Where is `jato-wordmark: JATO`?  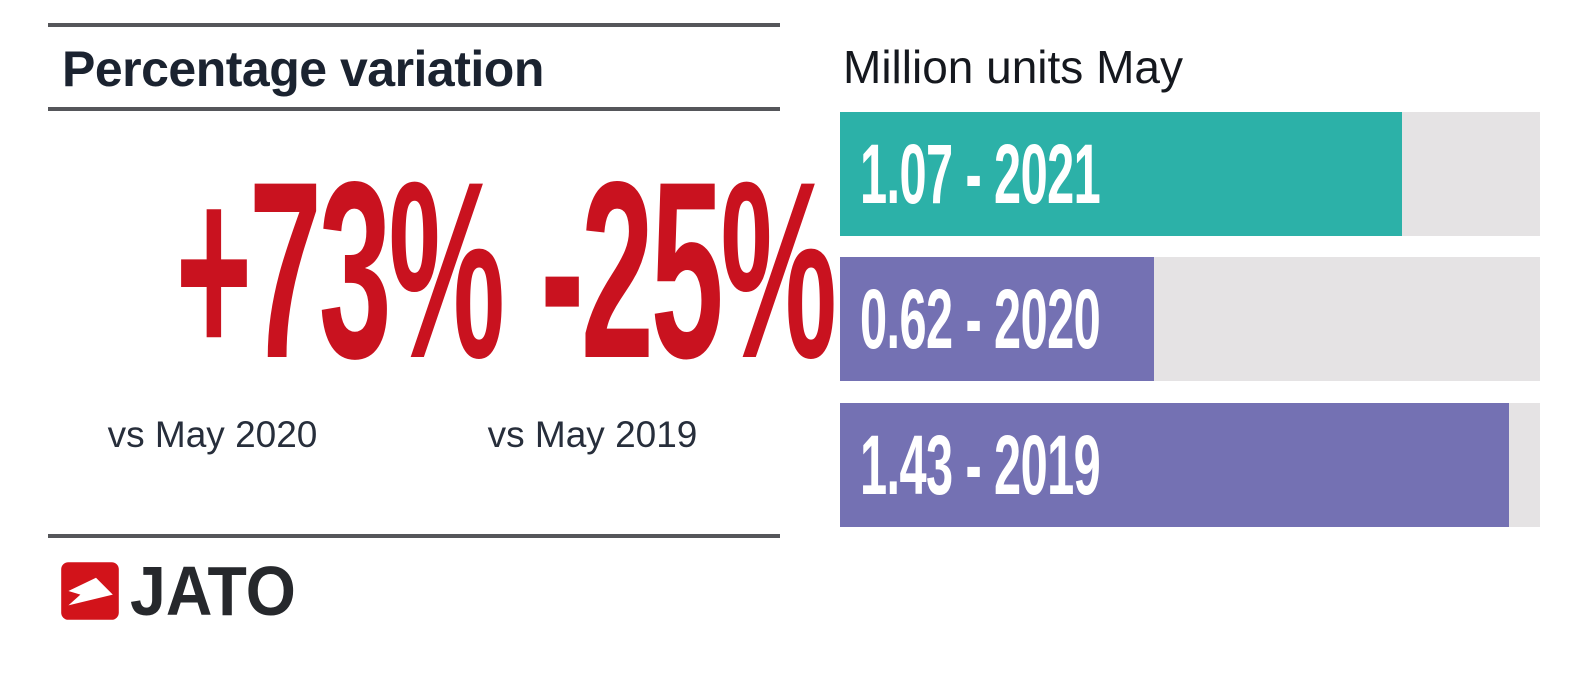
jato-wordmark: JATO is located at coordinates (213, 591).